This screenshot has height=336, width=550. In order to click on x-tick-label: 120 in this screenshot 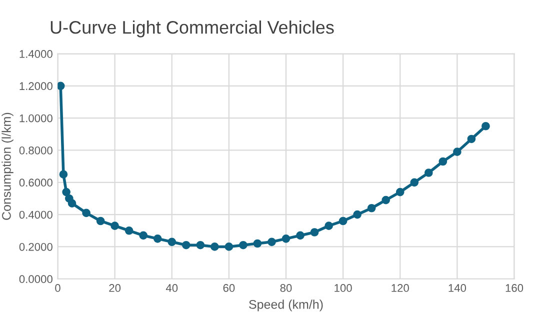, I will do `click(400, 288)`.